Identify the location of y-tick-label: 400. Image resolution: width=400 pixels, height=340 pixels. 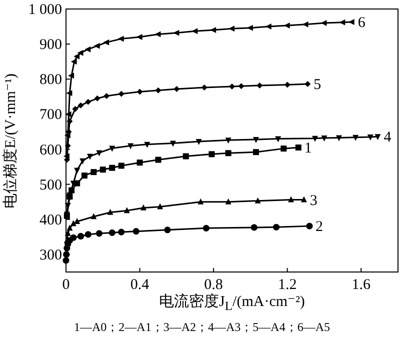
(51, 220).